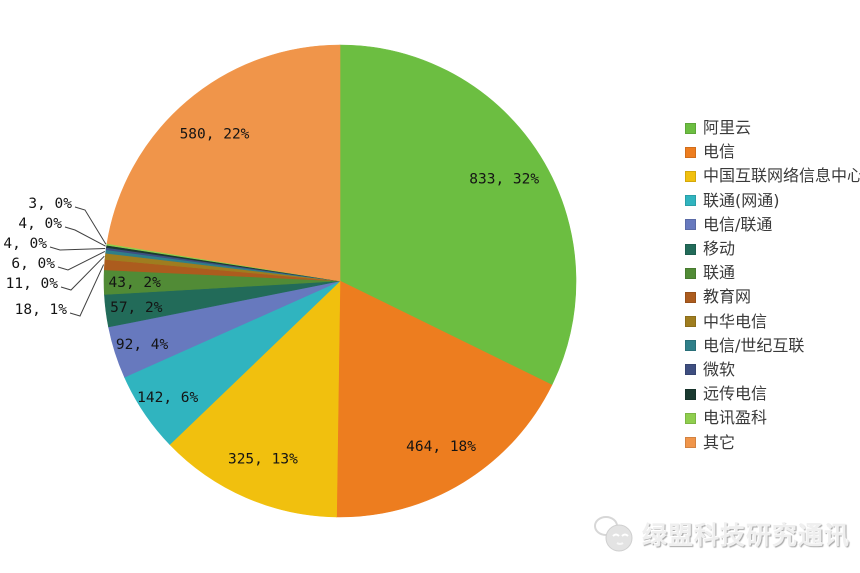 The width and height of the screenshot is (860, 573). I want to click on slice-label-0: 833, 32%, so click(504, 180).